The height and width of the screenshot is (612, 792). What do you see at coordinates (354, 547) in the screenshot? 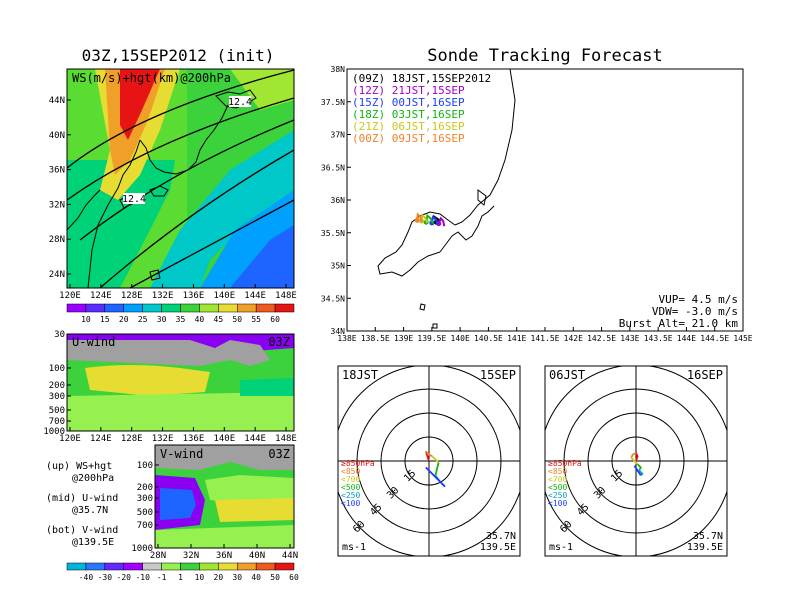
I see `hodograph-units: ms-1` at bounding box center [354, 547].